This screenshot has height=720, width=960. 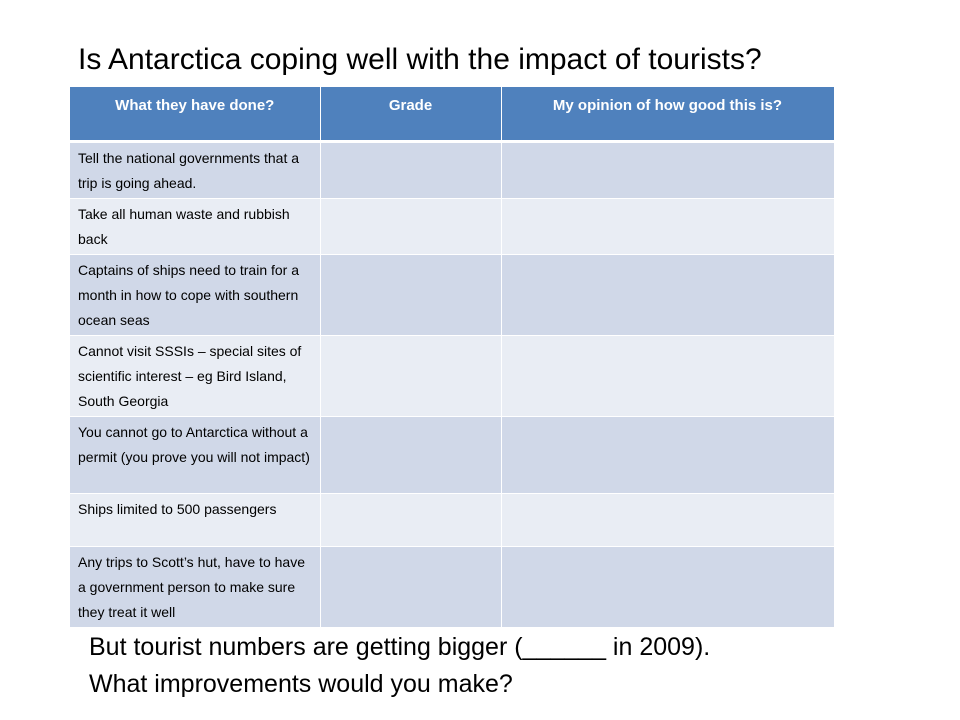 I want to click on table-row: Ships limited to 500 passengers, so click(x=452, y=520).